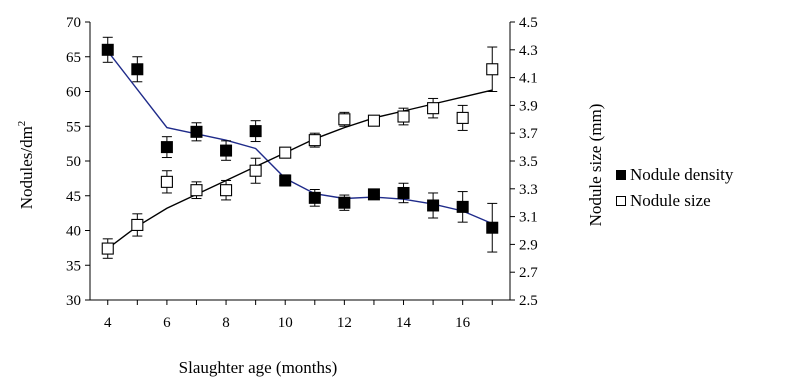 The width and height of the screenshot is (812, 380). Describe the element at coordinates (528, 162) in the screenshot. I see `y-right-tick-label: 3.5` at that location.